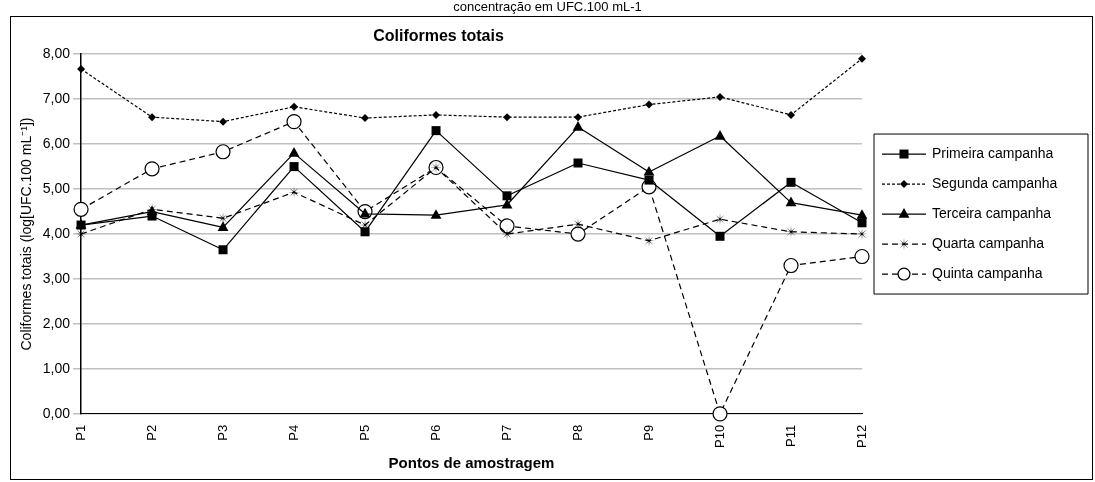 This screenshot has width=1095, height=482. What do you see at coordinates (364, 432) in the screenshot?
I see `x-tick-label: P5` at bounding box center [364, 432].